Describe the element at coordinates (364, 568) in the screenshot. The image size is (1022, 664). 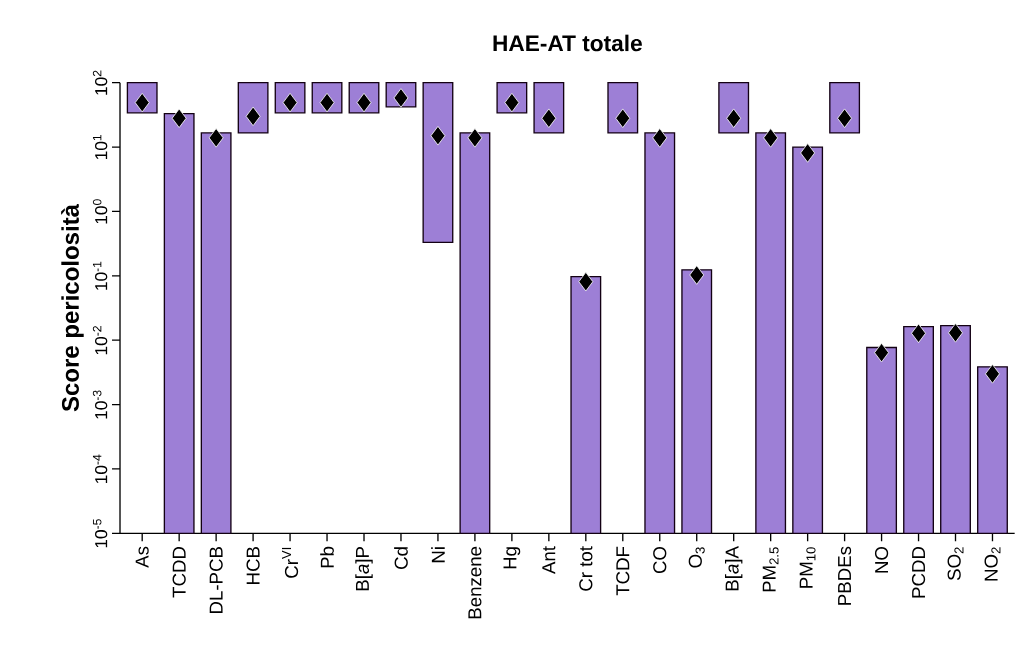
I see `x-tick-label: B[a]P` at that location.